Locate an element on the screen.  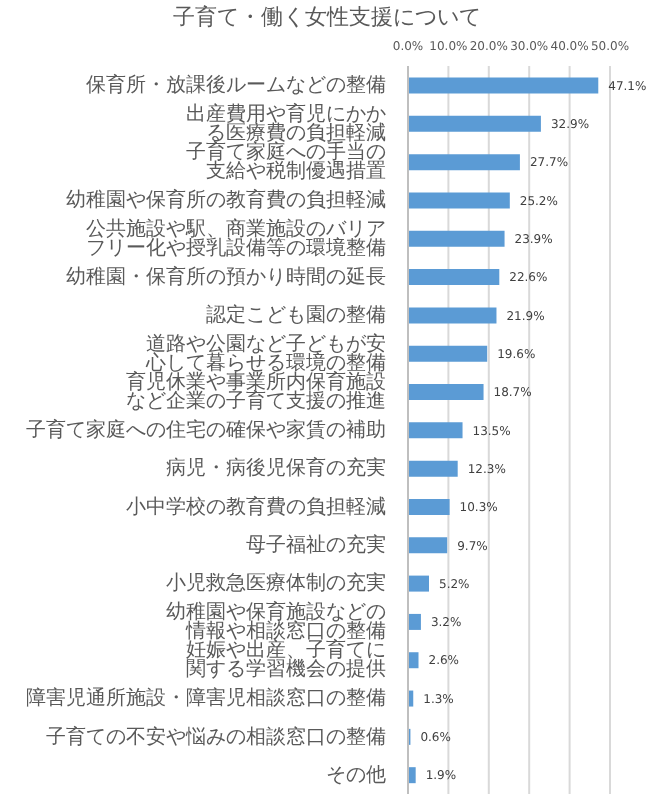
y-tick-label: 子育て家庭への住宅の確保や家賃の補助 is located at coordinates (206, 429).